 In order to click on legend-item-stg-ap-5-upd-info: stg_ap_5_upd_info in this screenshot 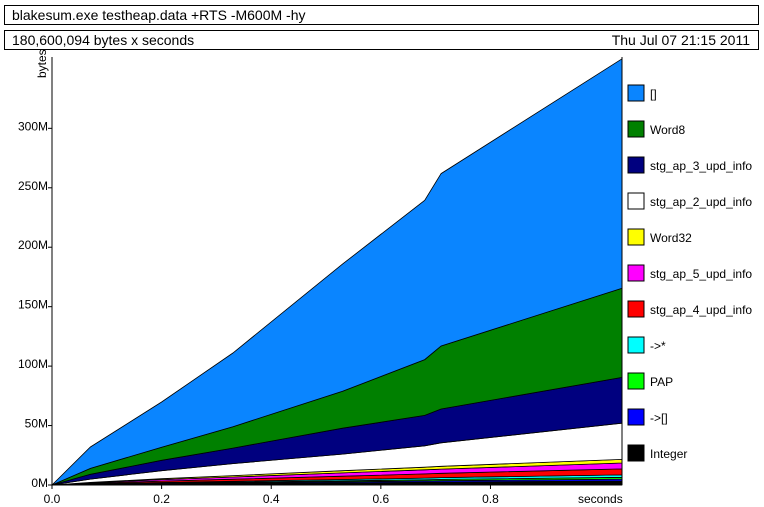, I will do `click(689, 273)`.